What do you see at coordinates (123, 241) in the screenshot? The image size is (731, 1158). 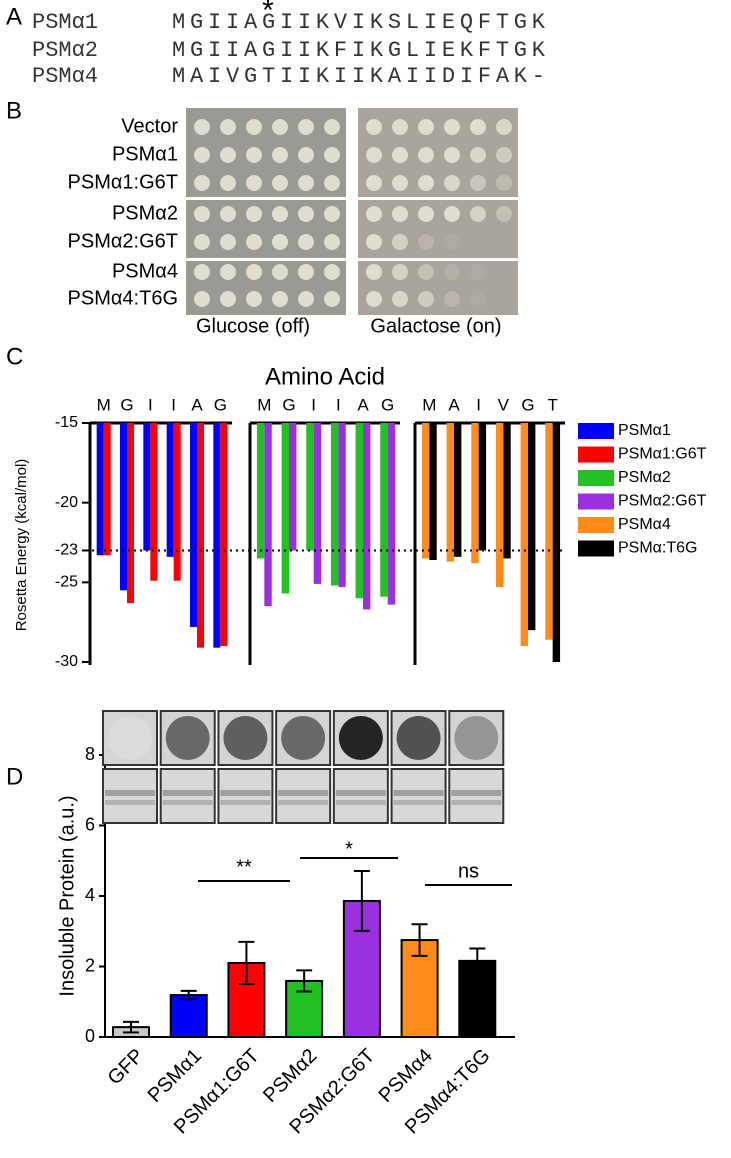 I see `strain-label: PSMα2:G6T` at bounding box center [123, 241].